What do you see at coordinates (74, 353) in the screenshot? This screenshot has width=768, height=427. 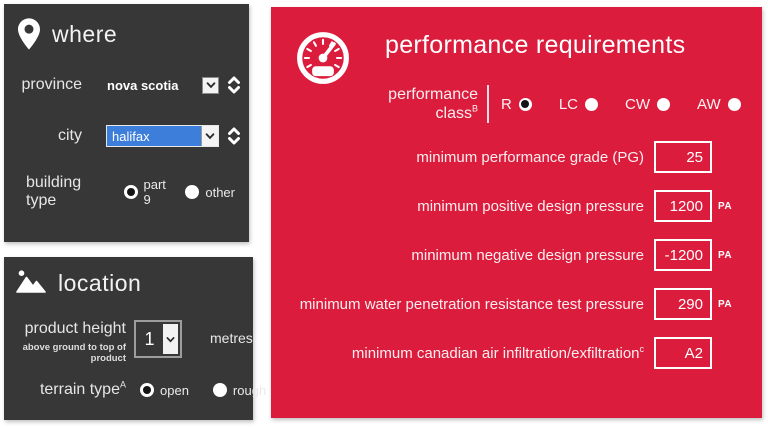 I see `product-height-sublabel: above ground to top of product` at bounding box center [74, 353].